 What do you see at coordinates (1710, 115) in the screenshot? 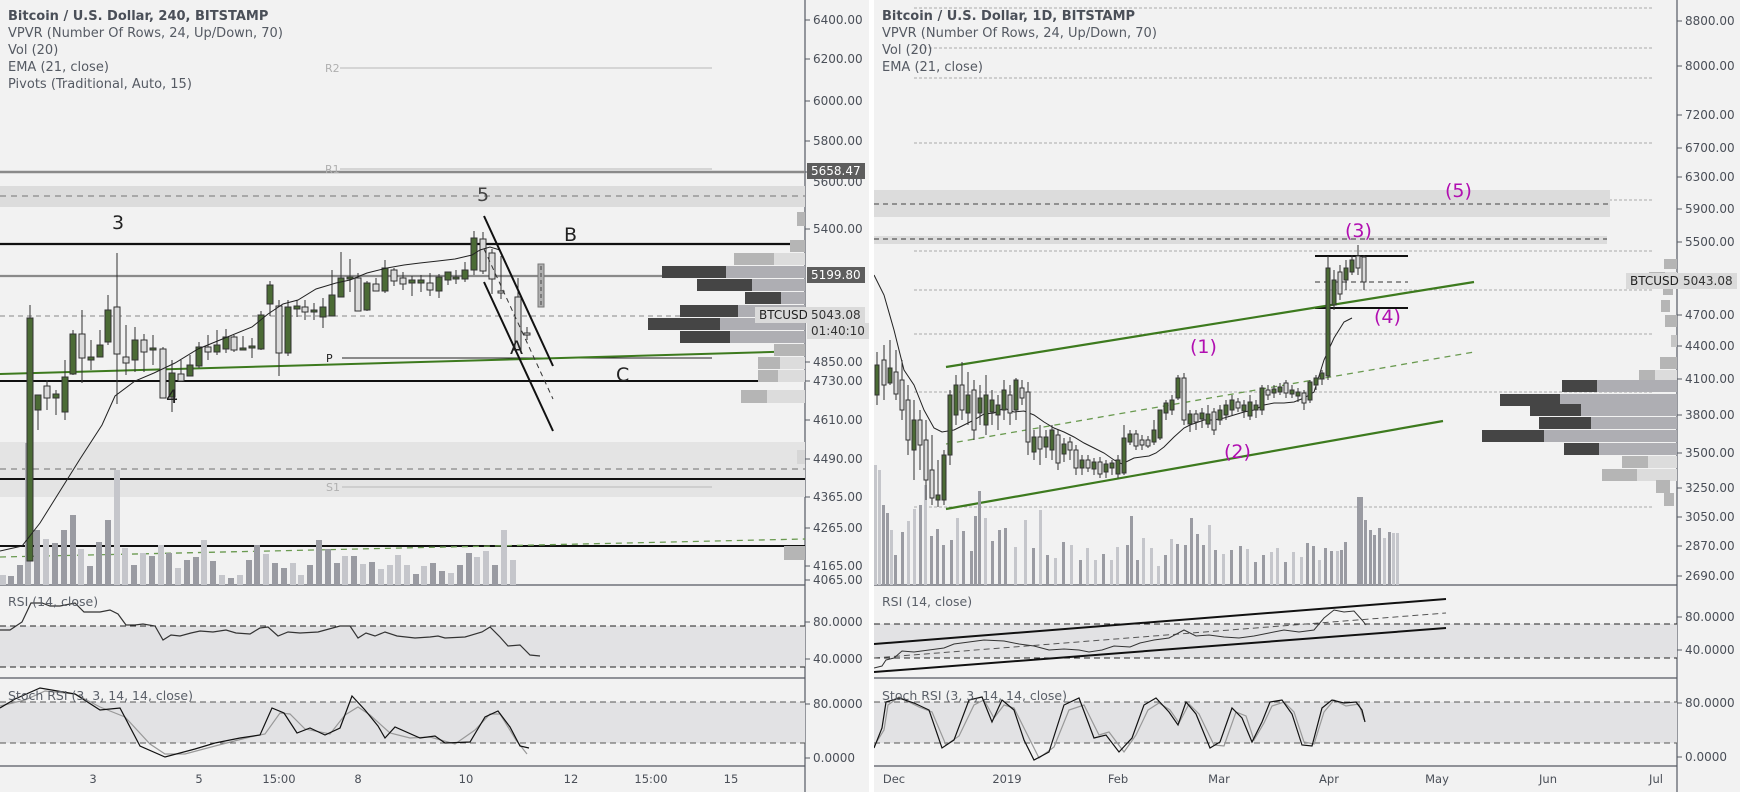
I see `price-tick: 7200.00` at bounding box center [1710, 115].